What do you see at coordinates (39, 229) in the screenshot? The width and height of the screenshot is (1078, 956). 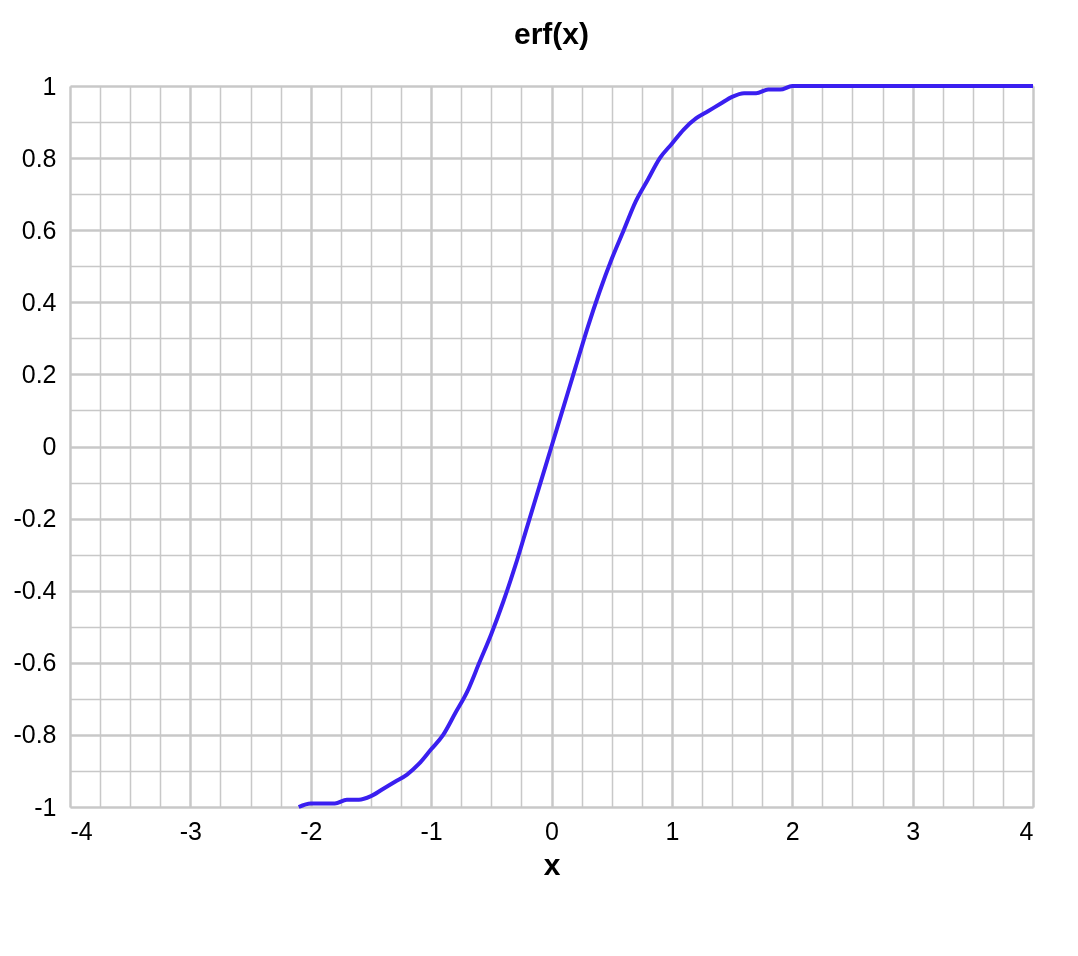 I see `y-tick-label: 0.6` at bounding box center [39, 229].